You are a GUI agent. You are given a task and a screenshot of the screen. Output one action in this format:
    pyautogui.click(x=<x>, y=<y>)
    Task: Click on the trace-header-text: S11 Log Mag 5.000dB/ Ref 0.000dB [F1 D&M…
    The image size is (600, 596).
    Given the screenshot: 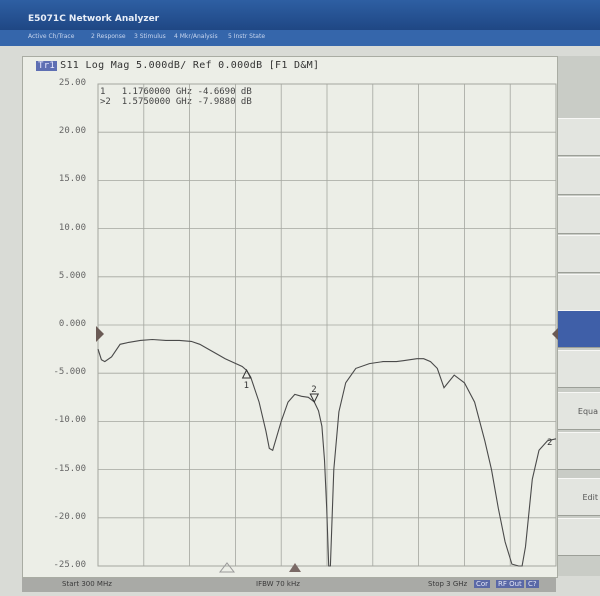 What is the action you would take?
    pyautogui.click(x=190, y=65)
    